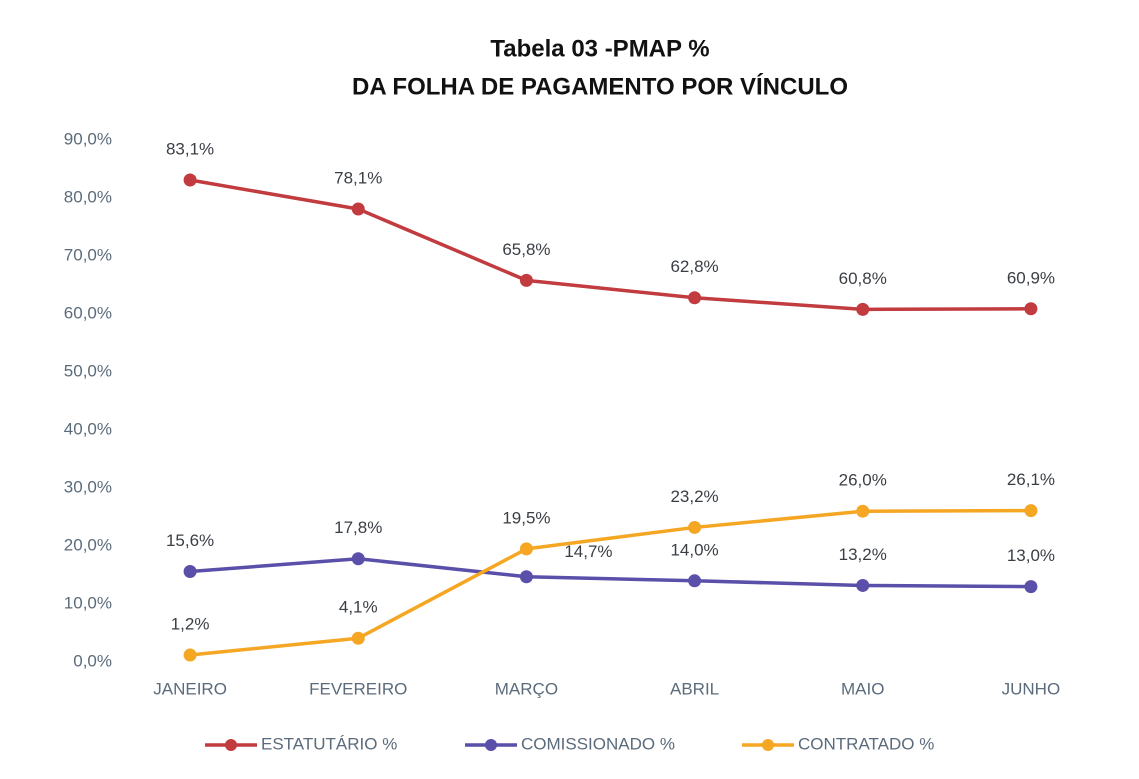 This screenshot has width=1139, height=779. I want to click on legend-label: CONTRATADO %, so click(866, 743).